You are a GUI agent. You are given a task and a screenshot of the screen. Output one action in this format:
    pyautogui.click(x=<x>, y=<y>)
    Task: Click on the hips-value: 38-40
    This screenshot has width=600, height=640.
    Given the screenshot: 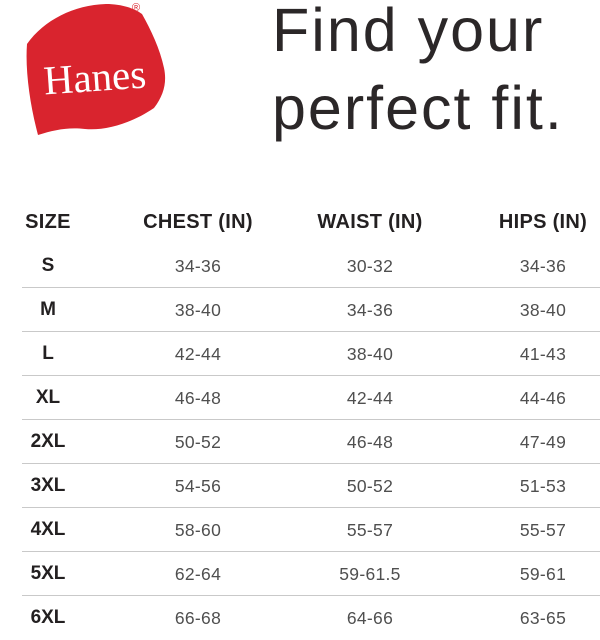 What is the action you would take?
    pyautogui.click(x=543, y=309)
    